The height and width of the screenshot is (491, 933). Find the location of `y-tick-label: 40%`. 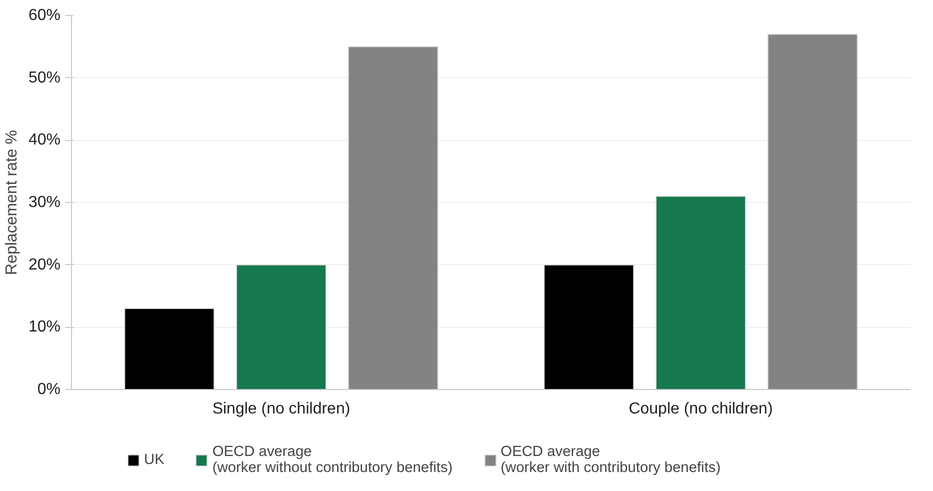

y-tick-label: 40% is located at coordinates (44, 140).